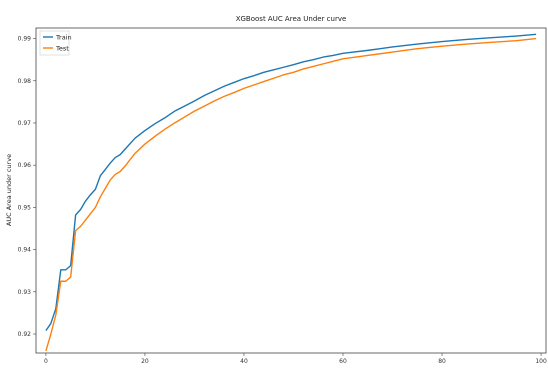 The height and width of the screenshot is (373, 548). What do you see at coordinates (25, 250) in the screenshot?
I see `y-tick-label: 0.94` at bounding box center [25, 250].